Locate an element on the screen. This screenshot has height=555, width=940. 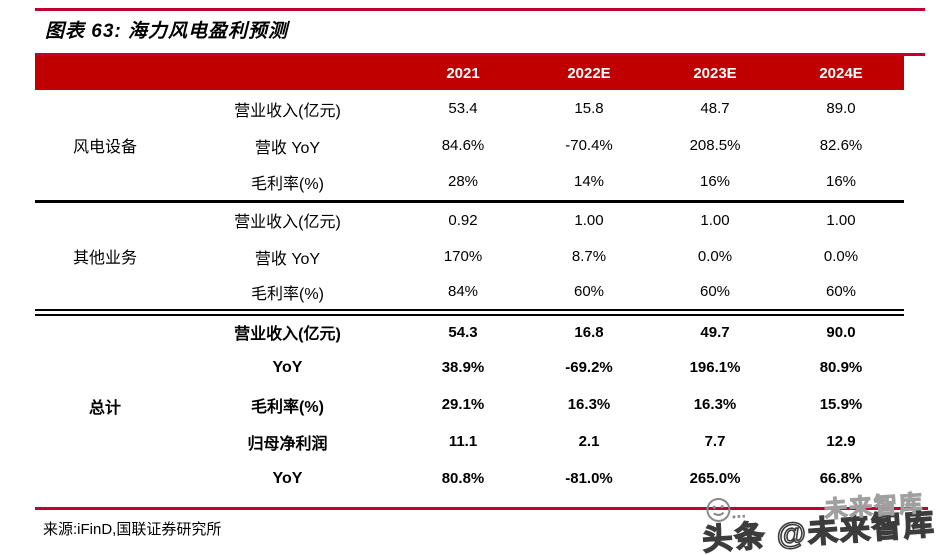
table-header: 2021 2022E 2023E 2024E is located at coordinates (469, 73).